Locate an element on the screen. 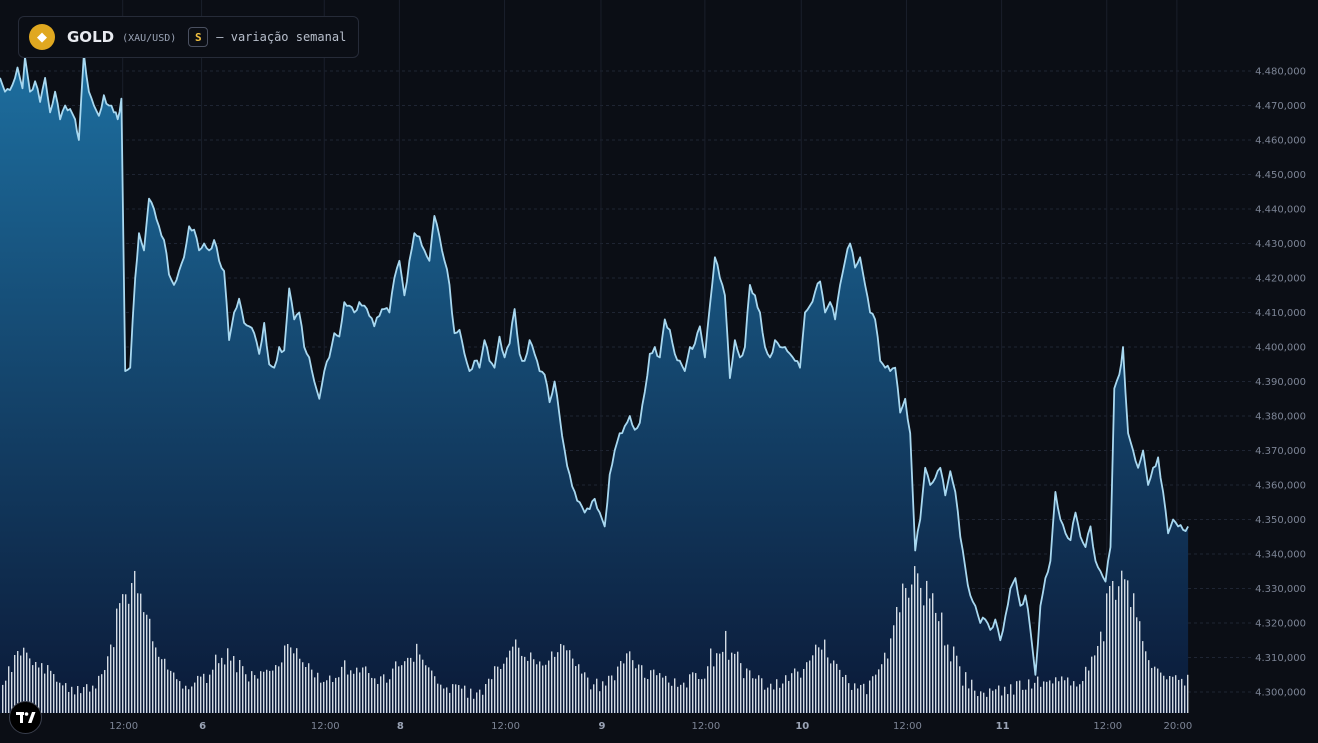 The image size is (1318, 743). chart-legend: ◆ GOLD (XAU/USD) S — variação semanal is located at coordinates (189, 37).